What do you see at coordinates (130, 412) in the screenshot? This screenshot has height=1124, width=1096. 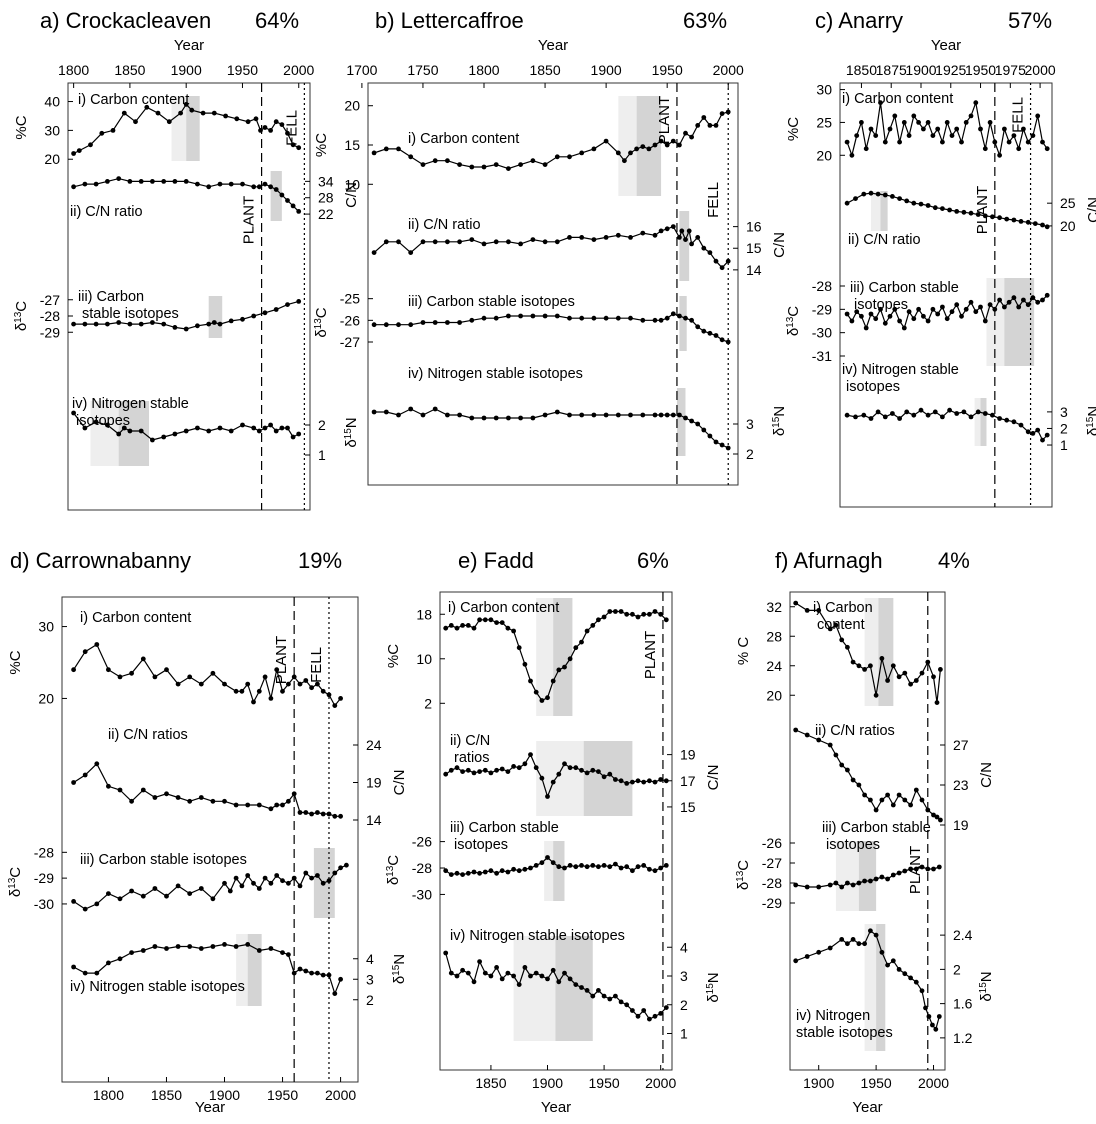 I see `series-label: iv) Nitrogen stable isotopes` at bounding box center [130, 412].